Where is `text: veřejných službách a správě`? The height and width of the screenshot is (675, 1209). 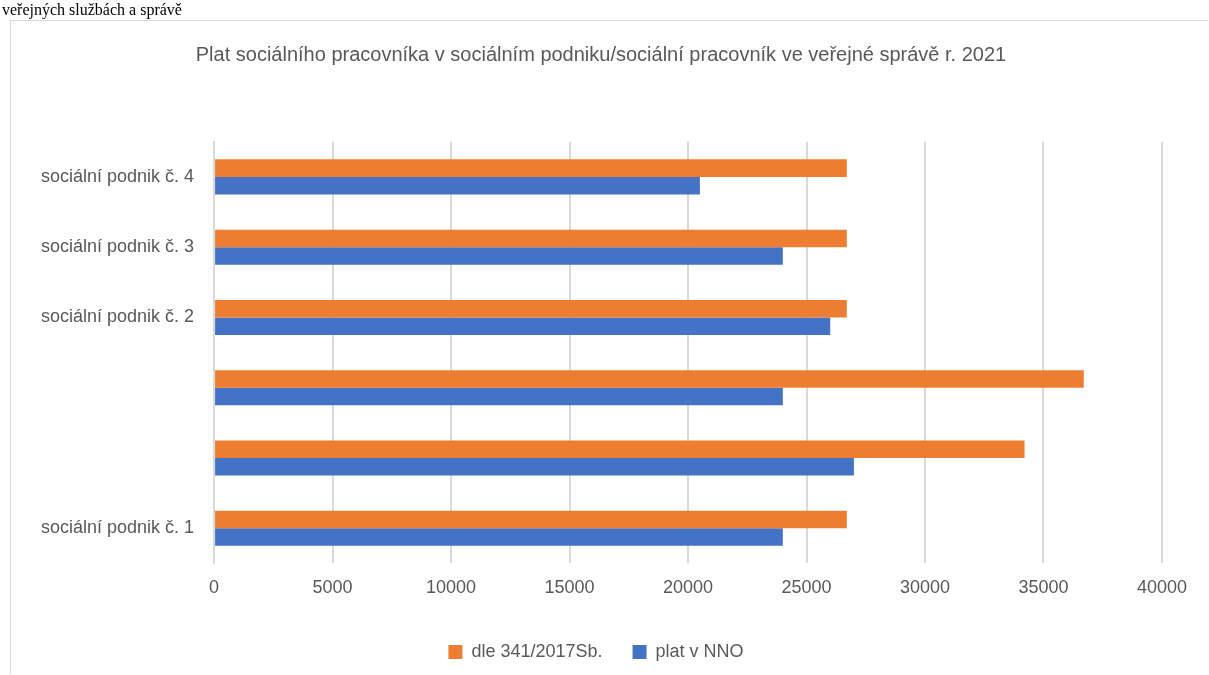
text: veřejných službách a správě is located at coordinates (92, 10).